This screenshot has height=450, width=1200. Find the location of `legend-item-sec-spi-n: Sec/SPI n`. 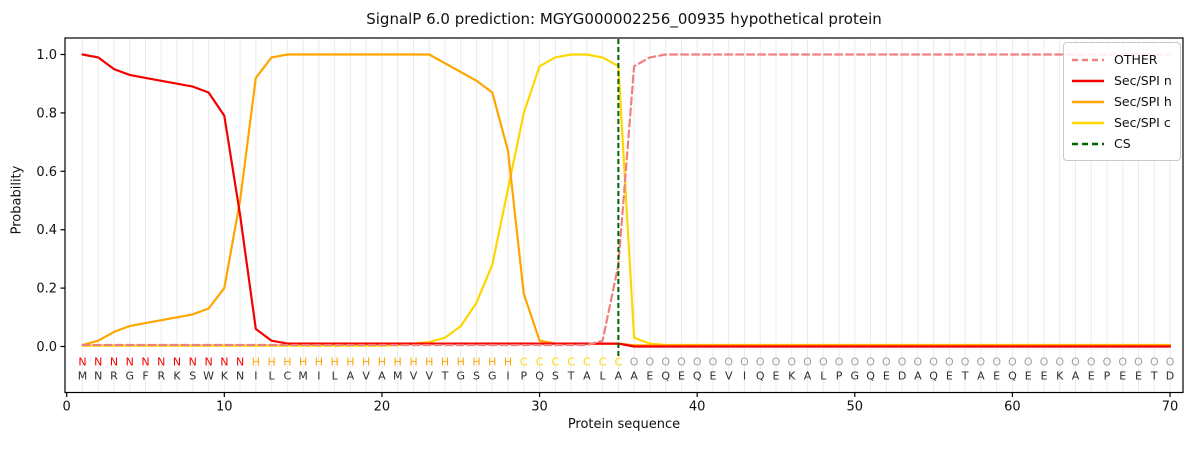

legend-item-sec-spi-n: Sec/SPI n is located at coordinates (1125, 80).